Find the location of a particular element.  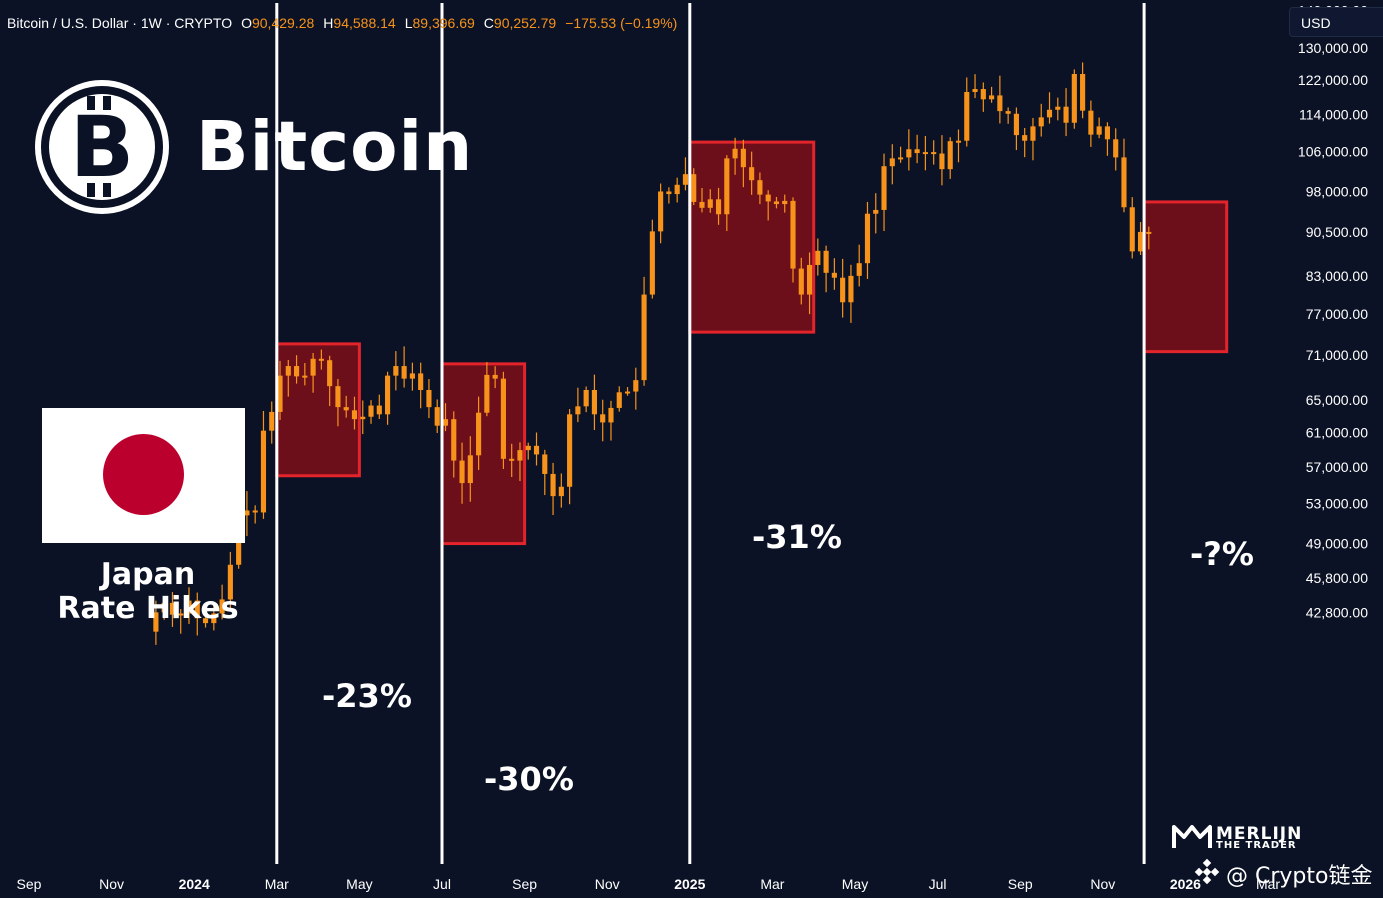

x-tick-label: 2025 is located at coordinates (689, 884).